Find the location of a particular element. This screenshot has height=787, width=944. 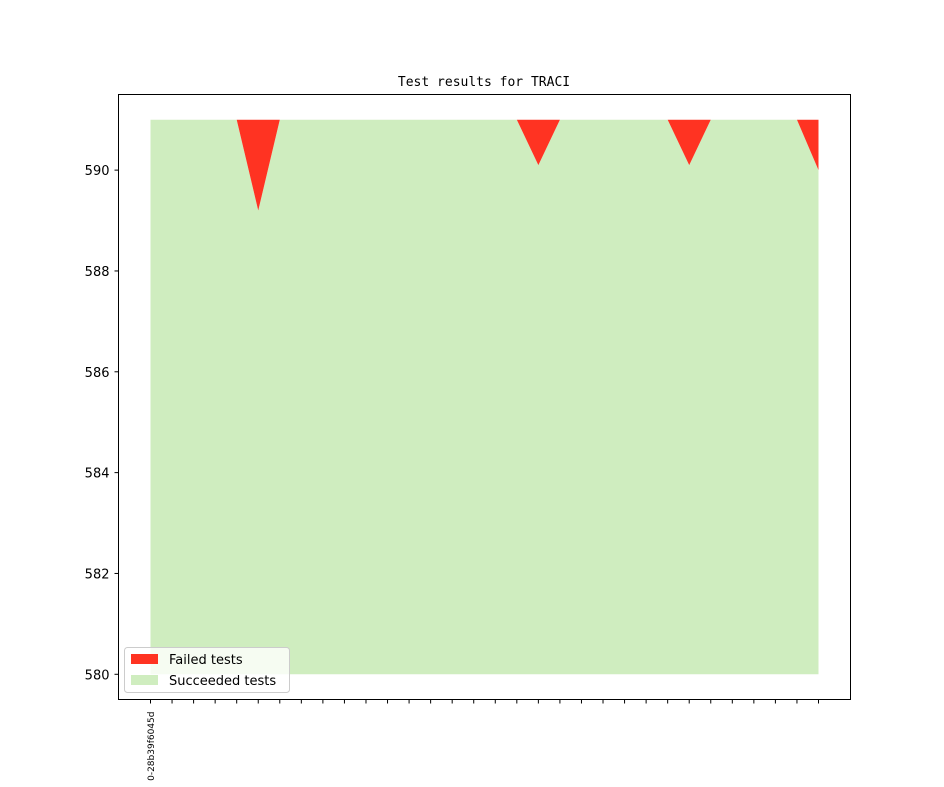

y-tick-label: 584 is located at coordinates (97, 474).